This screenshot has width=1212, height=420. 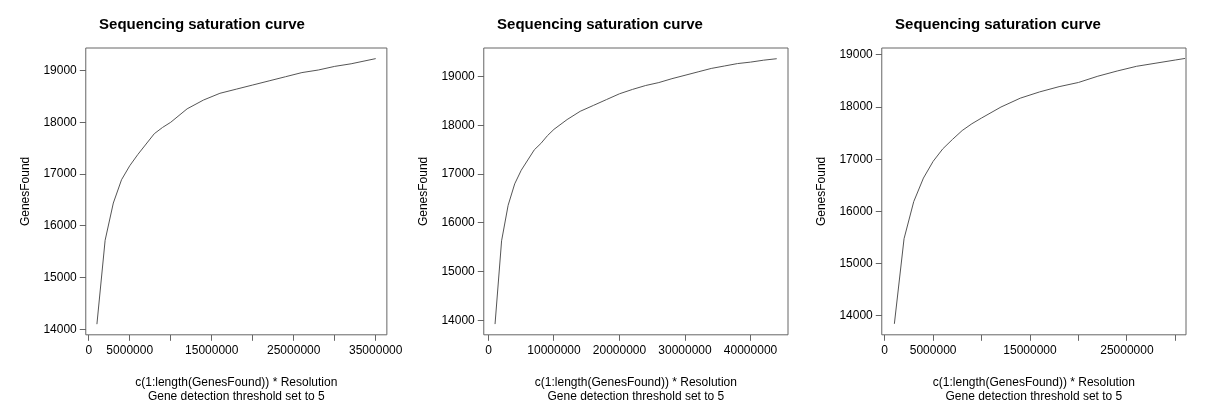 I want to click on x-tick-label: 35000000, so click(x=376, y=350).